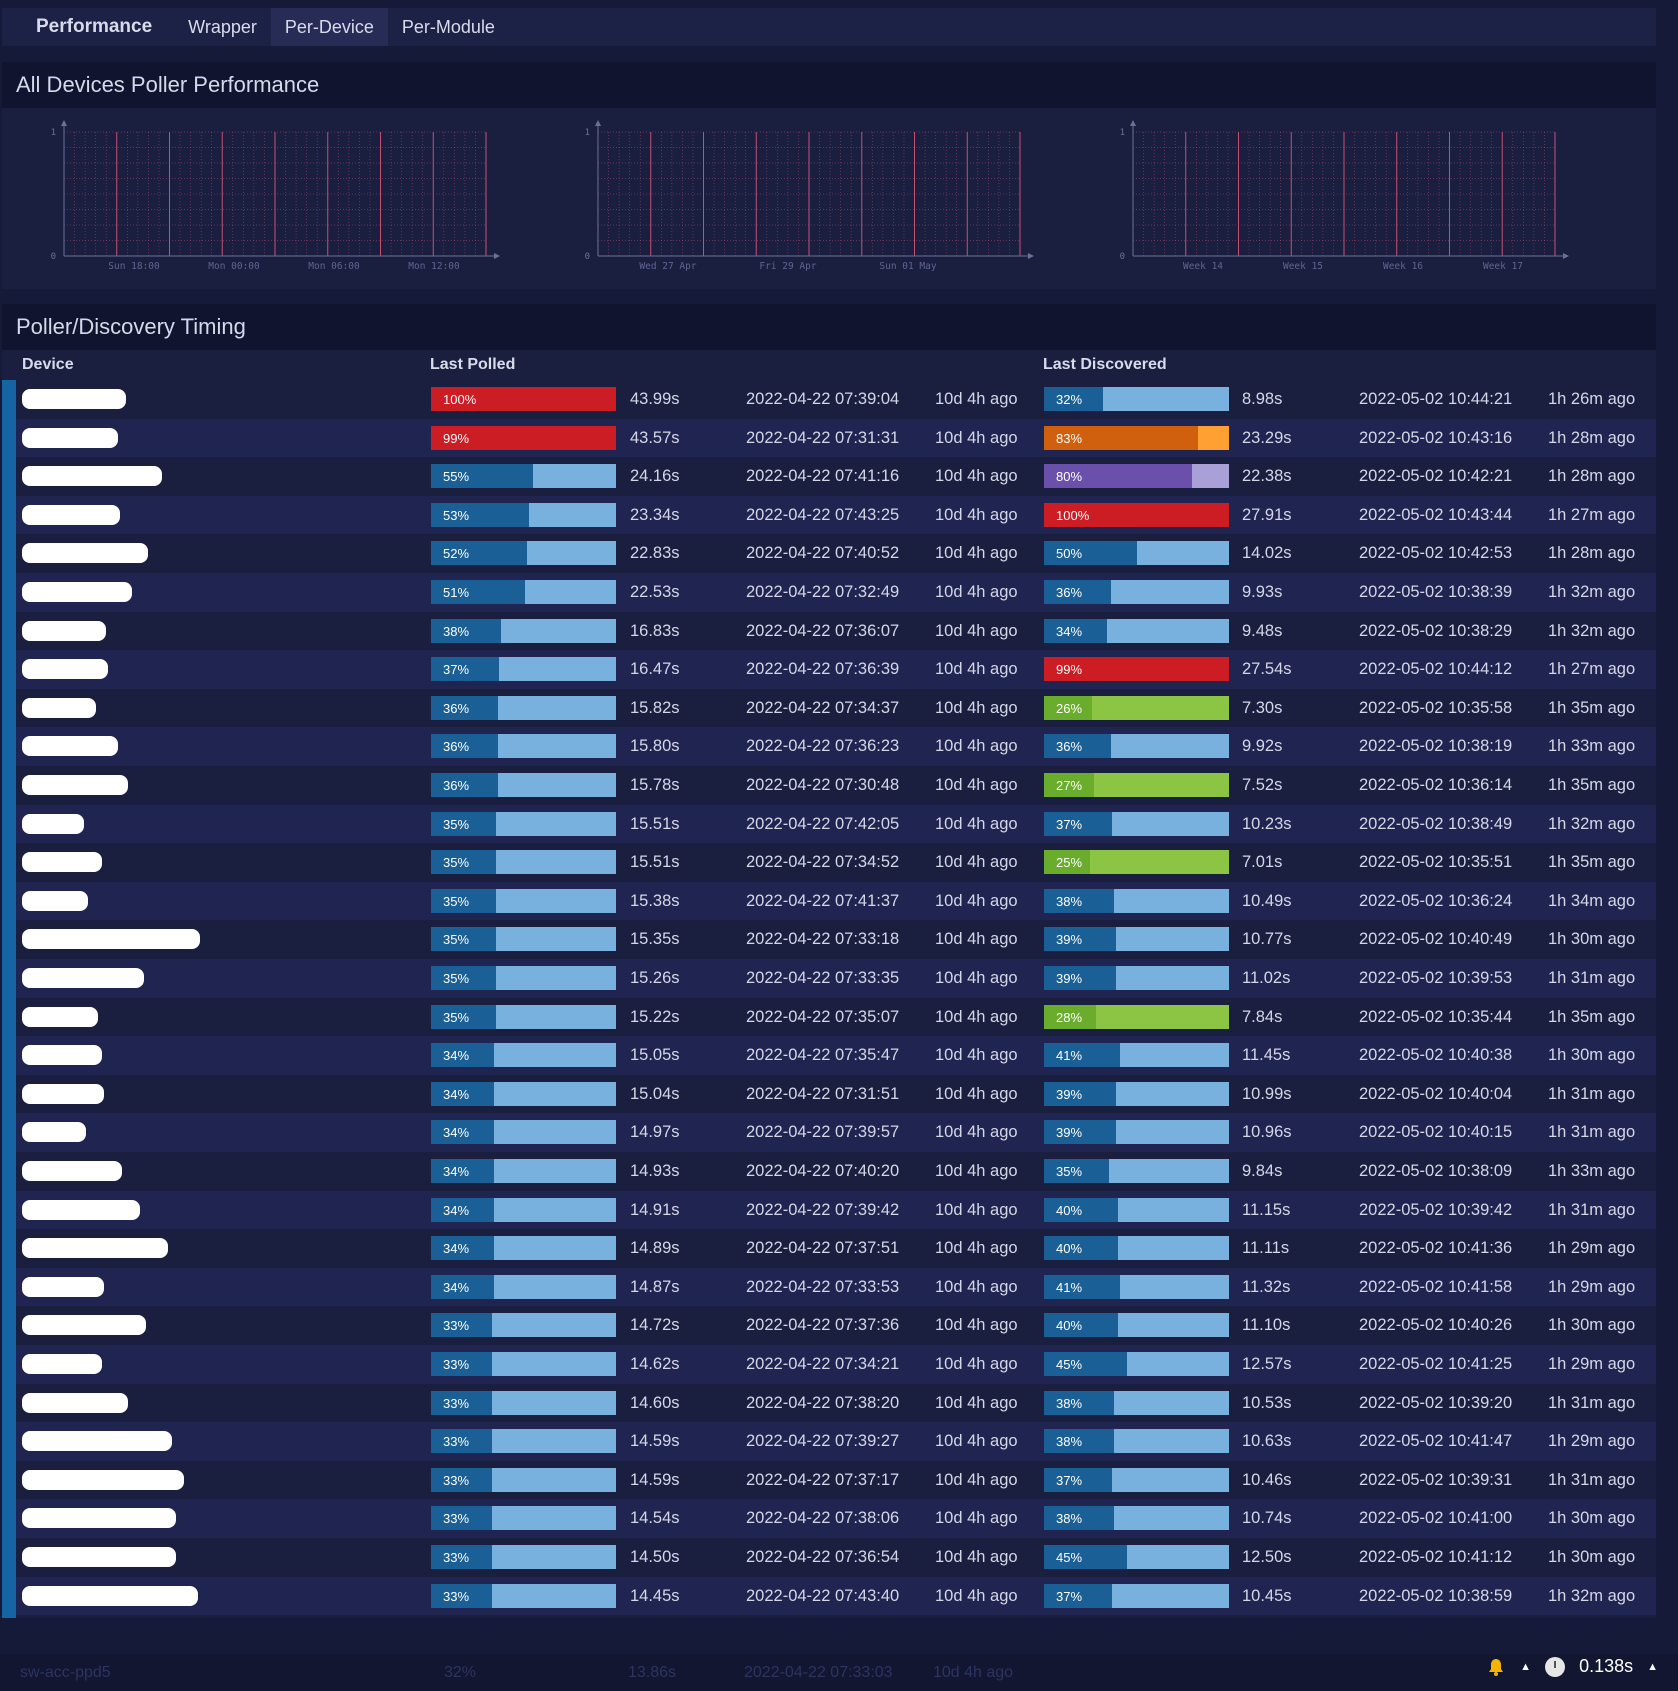 This screenshot has height=1691, width=1678. Describe the element at coordinates (1136, 900) in the screenshot. I see `discovered-pct-bar: 38%` at that location.